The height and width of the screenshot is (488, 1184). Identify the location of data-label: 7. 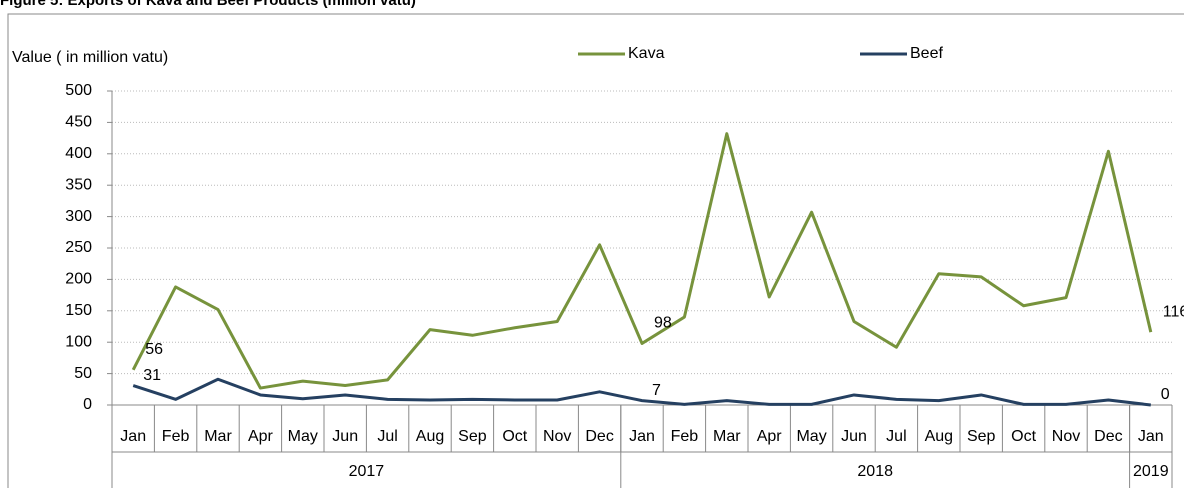
(656, 390).